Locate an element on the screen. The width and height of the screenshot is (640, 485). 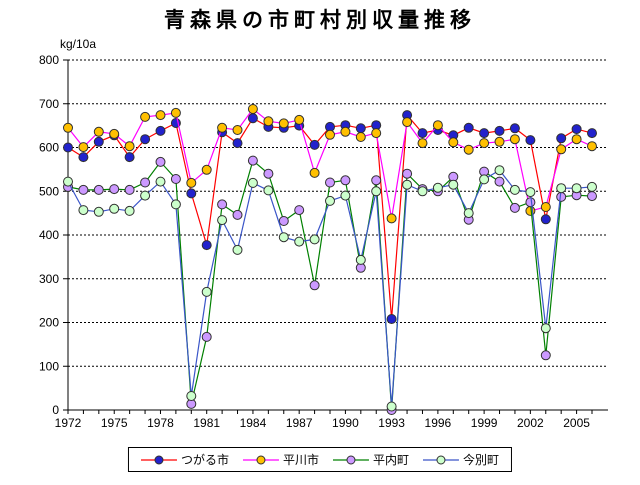
chart-title: 青森県の市町村別収量推移 is located at coordinates (320, 20).